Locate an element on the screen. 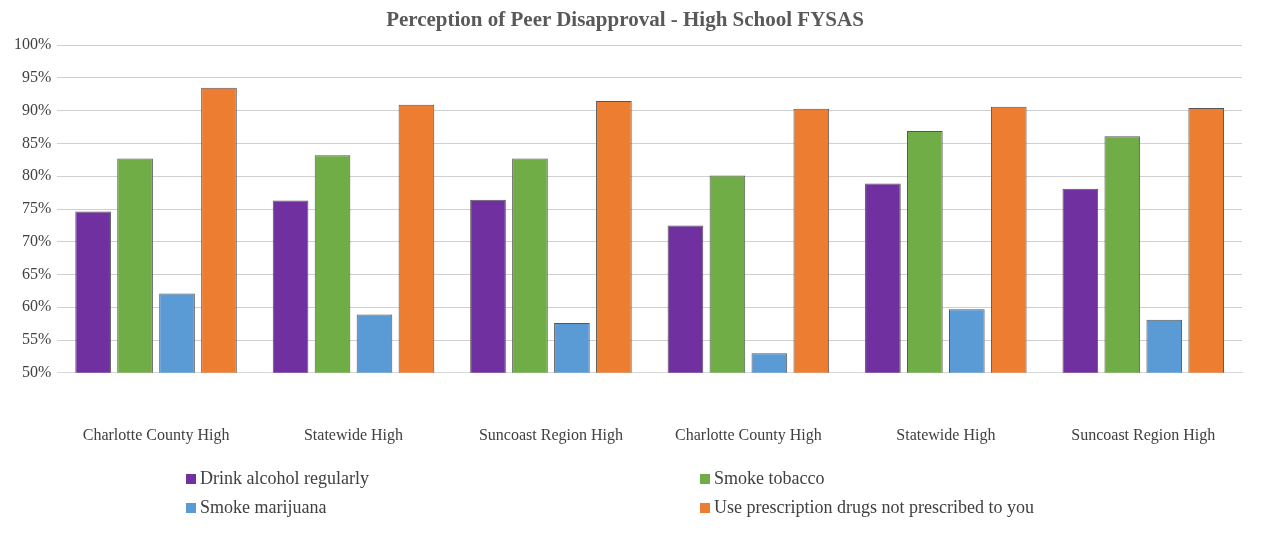 This screenshot has width=1262, height=546. y-tick-label: 80% is located at coordinates (37, 175).